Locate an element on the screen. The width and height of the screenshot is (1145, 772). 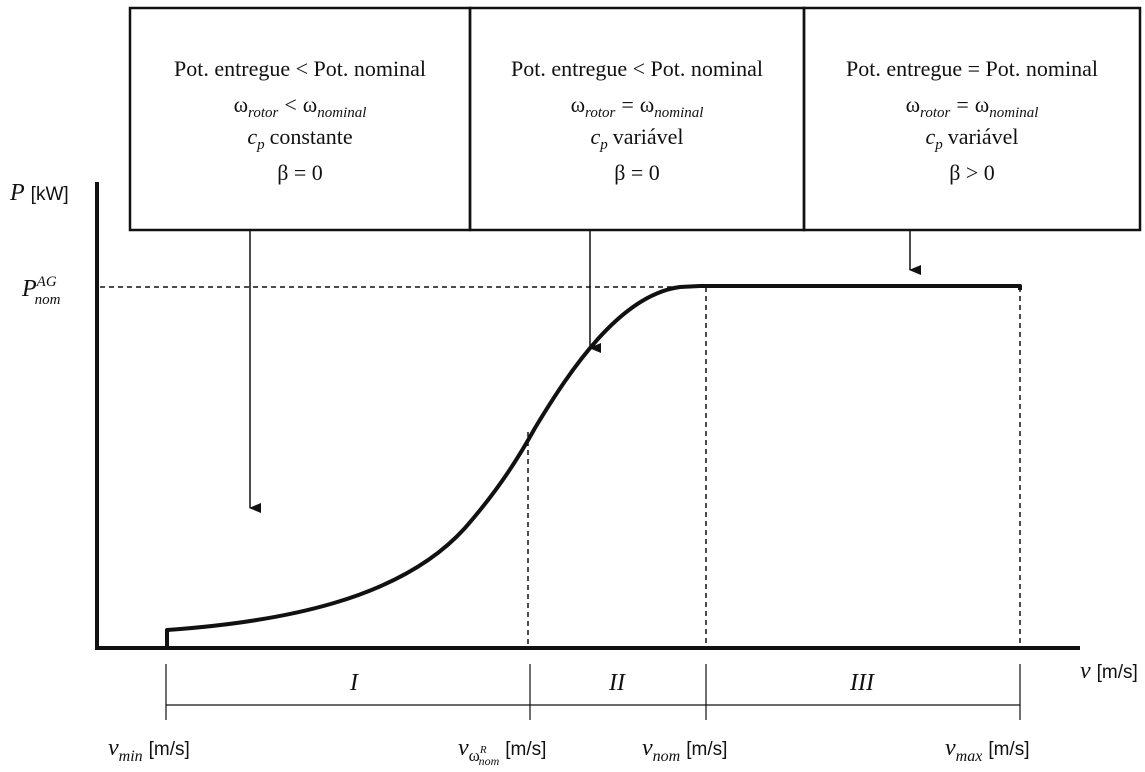
box-2-beta: β = 0 is located at coordinates (637, 172).